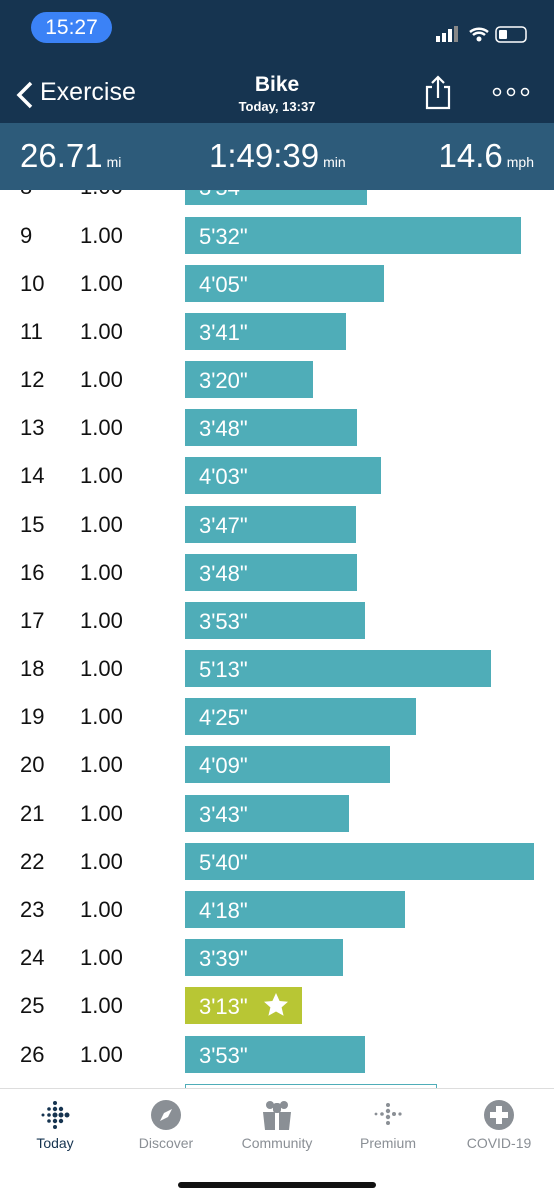  Describe the element at coordinates (499, 1143) in the screenshot. I see `tab-label: COVID-19` at that location.